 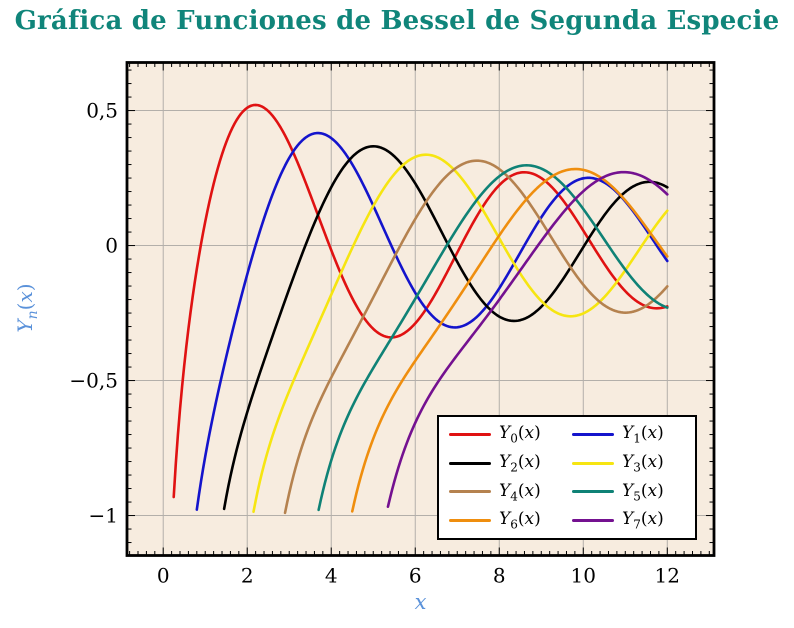 I want to click on legend-item-Y0: Y0(x), so click(x=510, y=435).